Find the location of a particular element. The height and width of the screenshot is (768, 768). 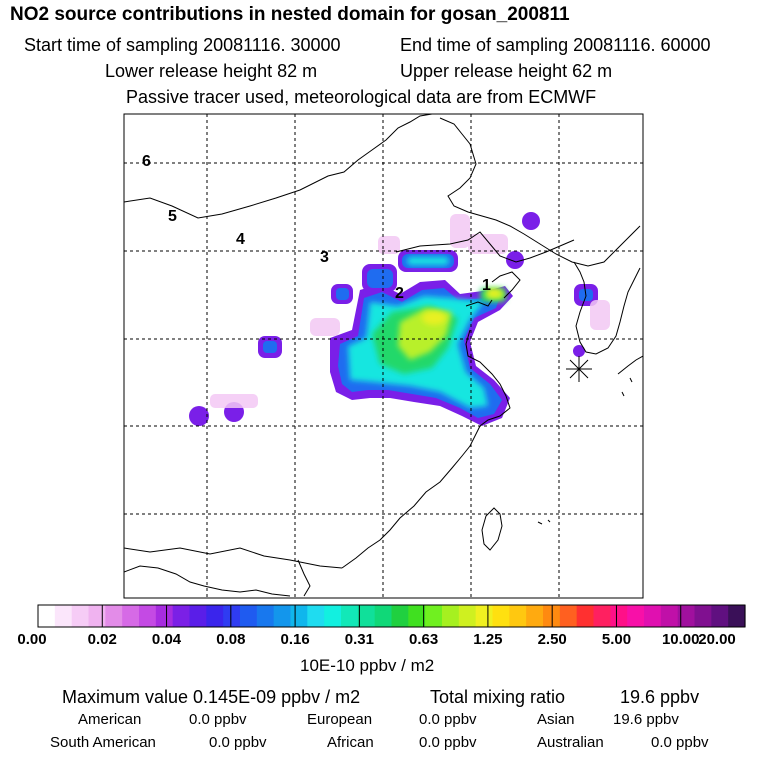

colorbar is located at coordinates (392, 616).